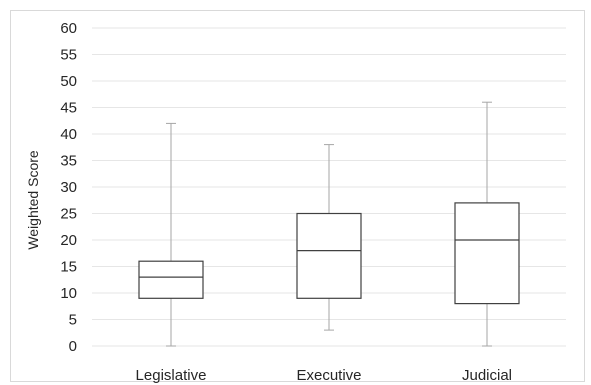 The width and height of the screenshot is (591, 385). What do you see at coordinates (68, 108) in the screenshot?
I see `y-tick-label: 45` at bounding box center [68, 108].